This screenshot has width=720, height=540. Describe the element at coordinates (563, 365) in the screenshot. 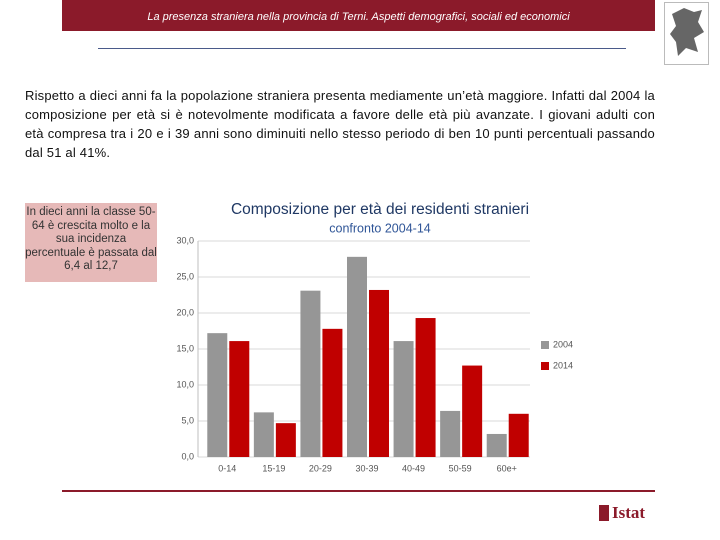

I see `legend-label: 2014` at that location.